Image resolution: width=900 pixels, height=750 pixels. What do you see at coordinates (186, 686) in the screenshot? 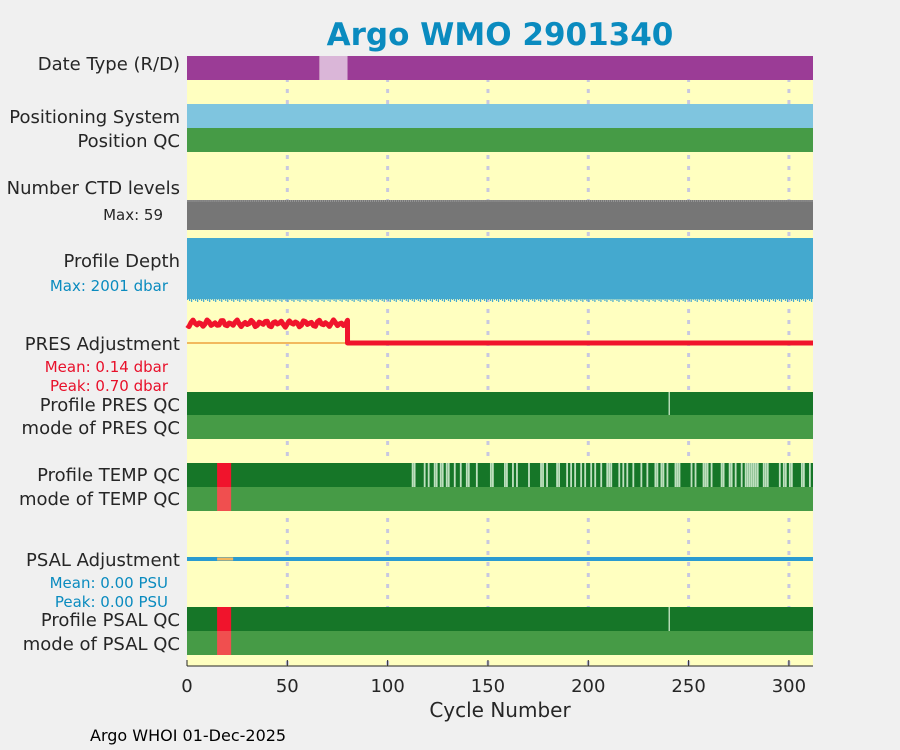
I see `x-tick-label: 0` at bounding box center [186, 686].